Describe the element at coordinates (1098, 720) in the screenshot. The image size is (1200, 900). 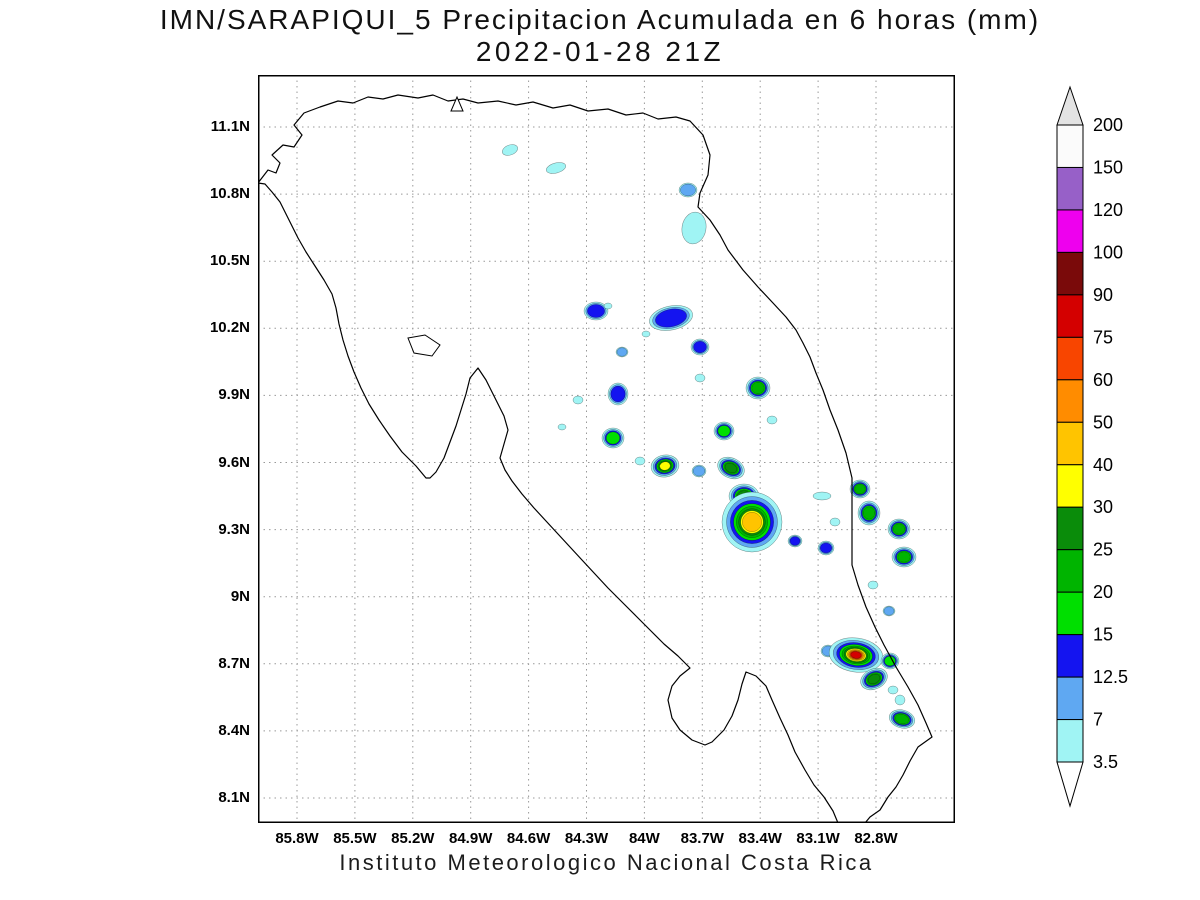
I see `colorbar-label: 7` at that location.